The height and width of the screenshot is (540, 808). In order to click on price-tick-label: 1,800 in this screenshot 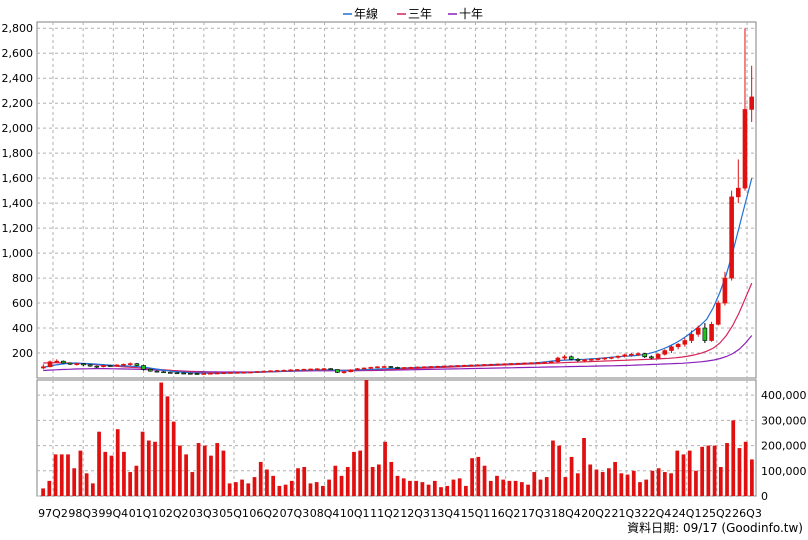, I will do `click(18, 153)`.